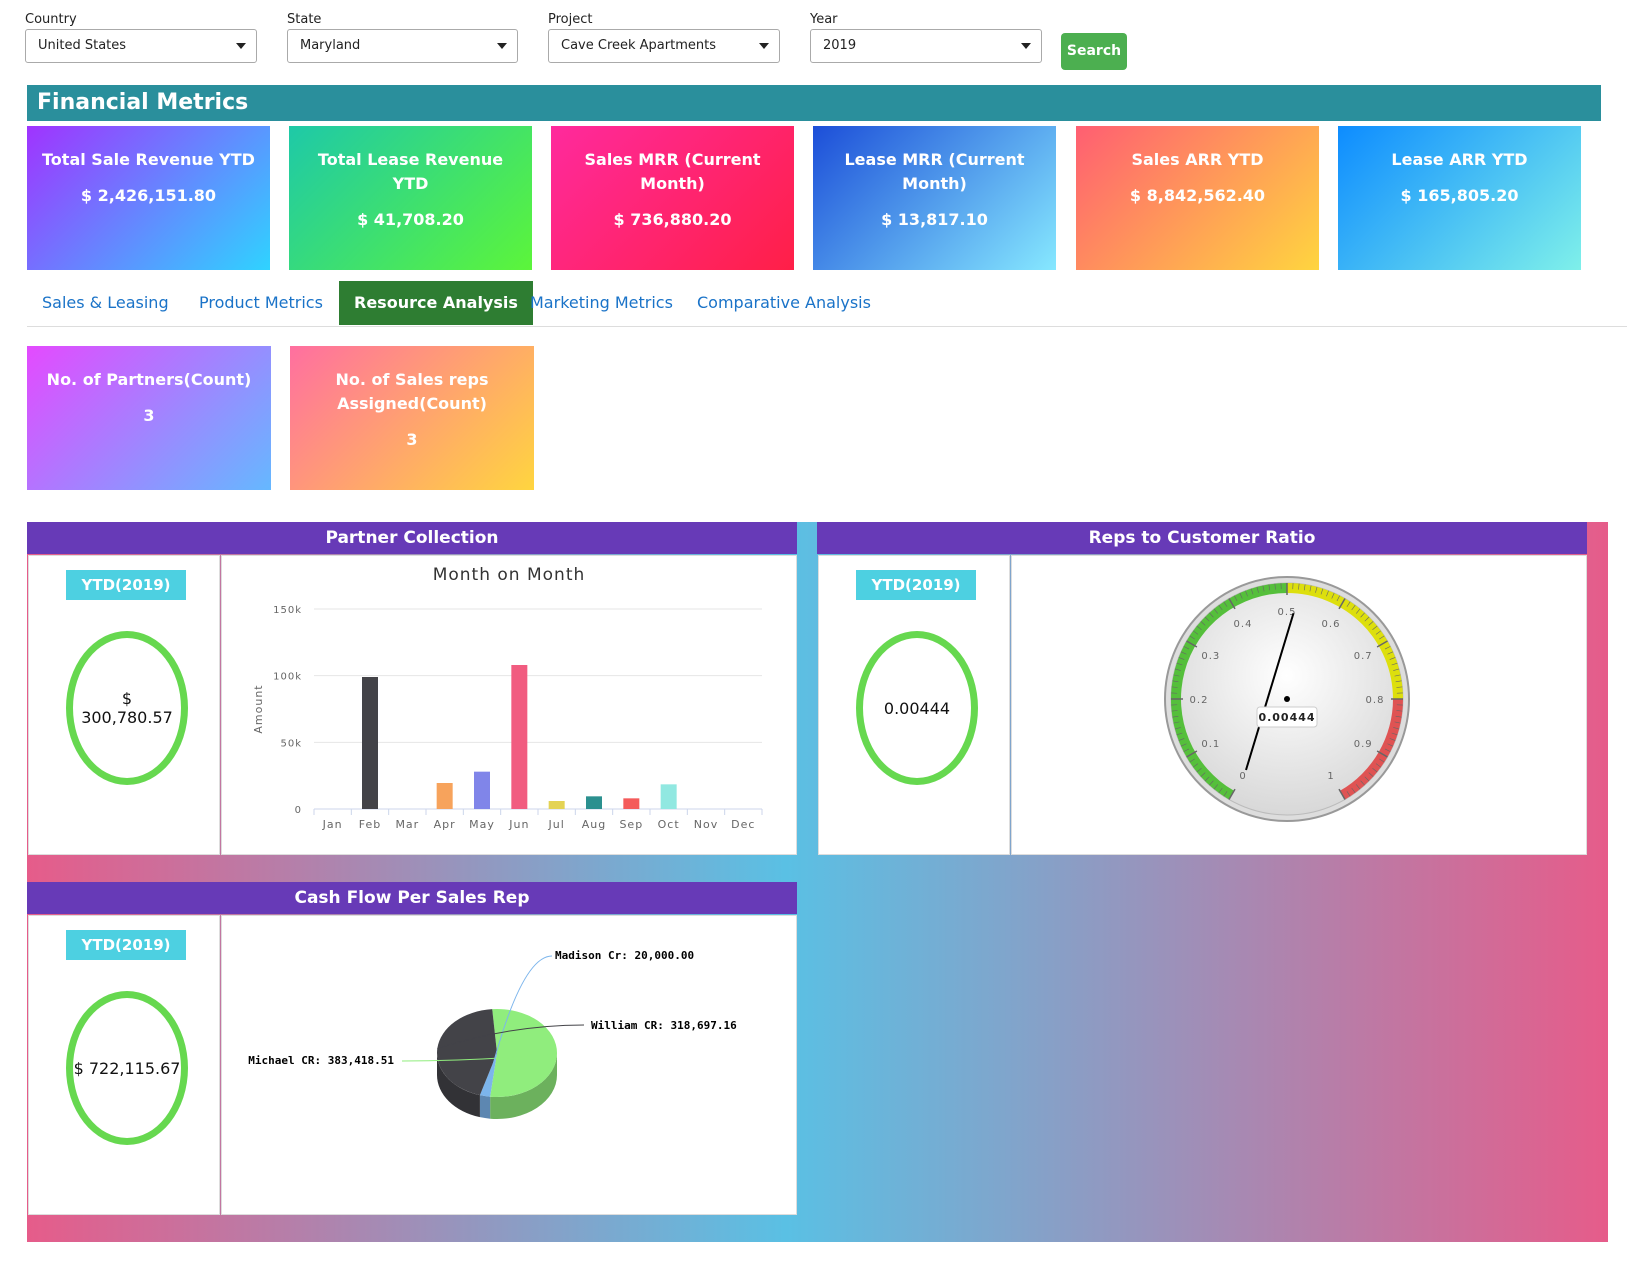 This screenshot has width=1627, height=1262. Describe the element at coordinates (594, 802) in the screenshot. I see `bar-aug` at that location.